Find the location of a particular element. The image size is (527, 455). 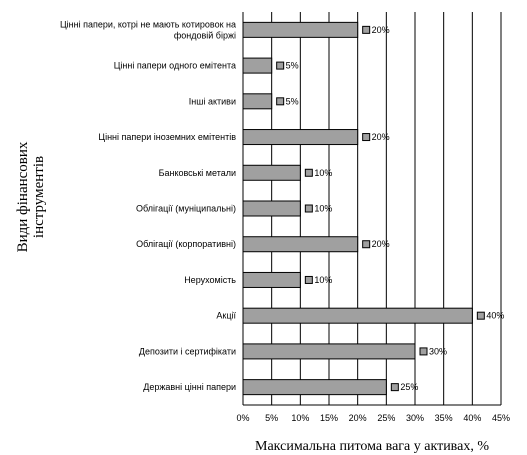

category-label: Депозити і сертифікати is located at coordinates (187, 351).